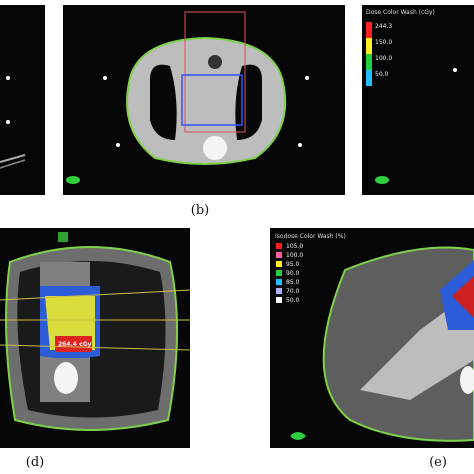 The image size is (474, 474). What do you see at coordinates (400, 12) in the screenshot?
I see `legend-title: Dose Color Wash (cGy)` at bounding box center [400, 12].